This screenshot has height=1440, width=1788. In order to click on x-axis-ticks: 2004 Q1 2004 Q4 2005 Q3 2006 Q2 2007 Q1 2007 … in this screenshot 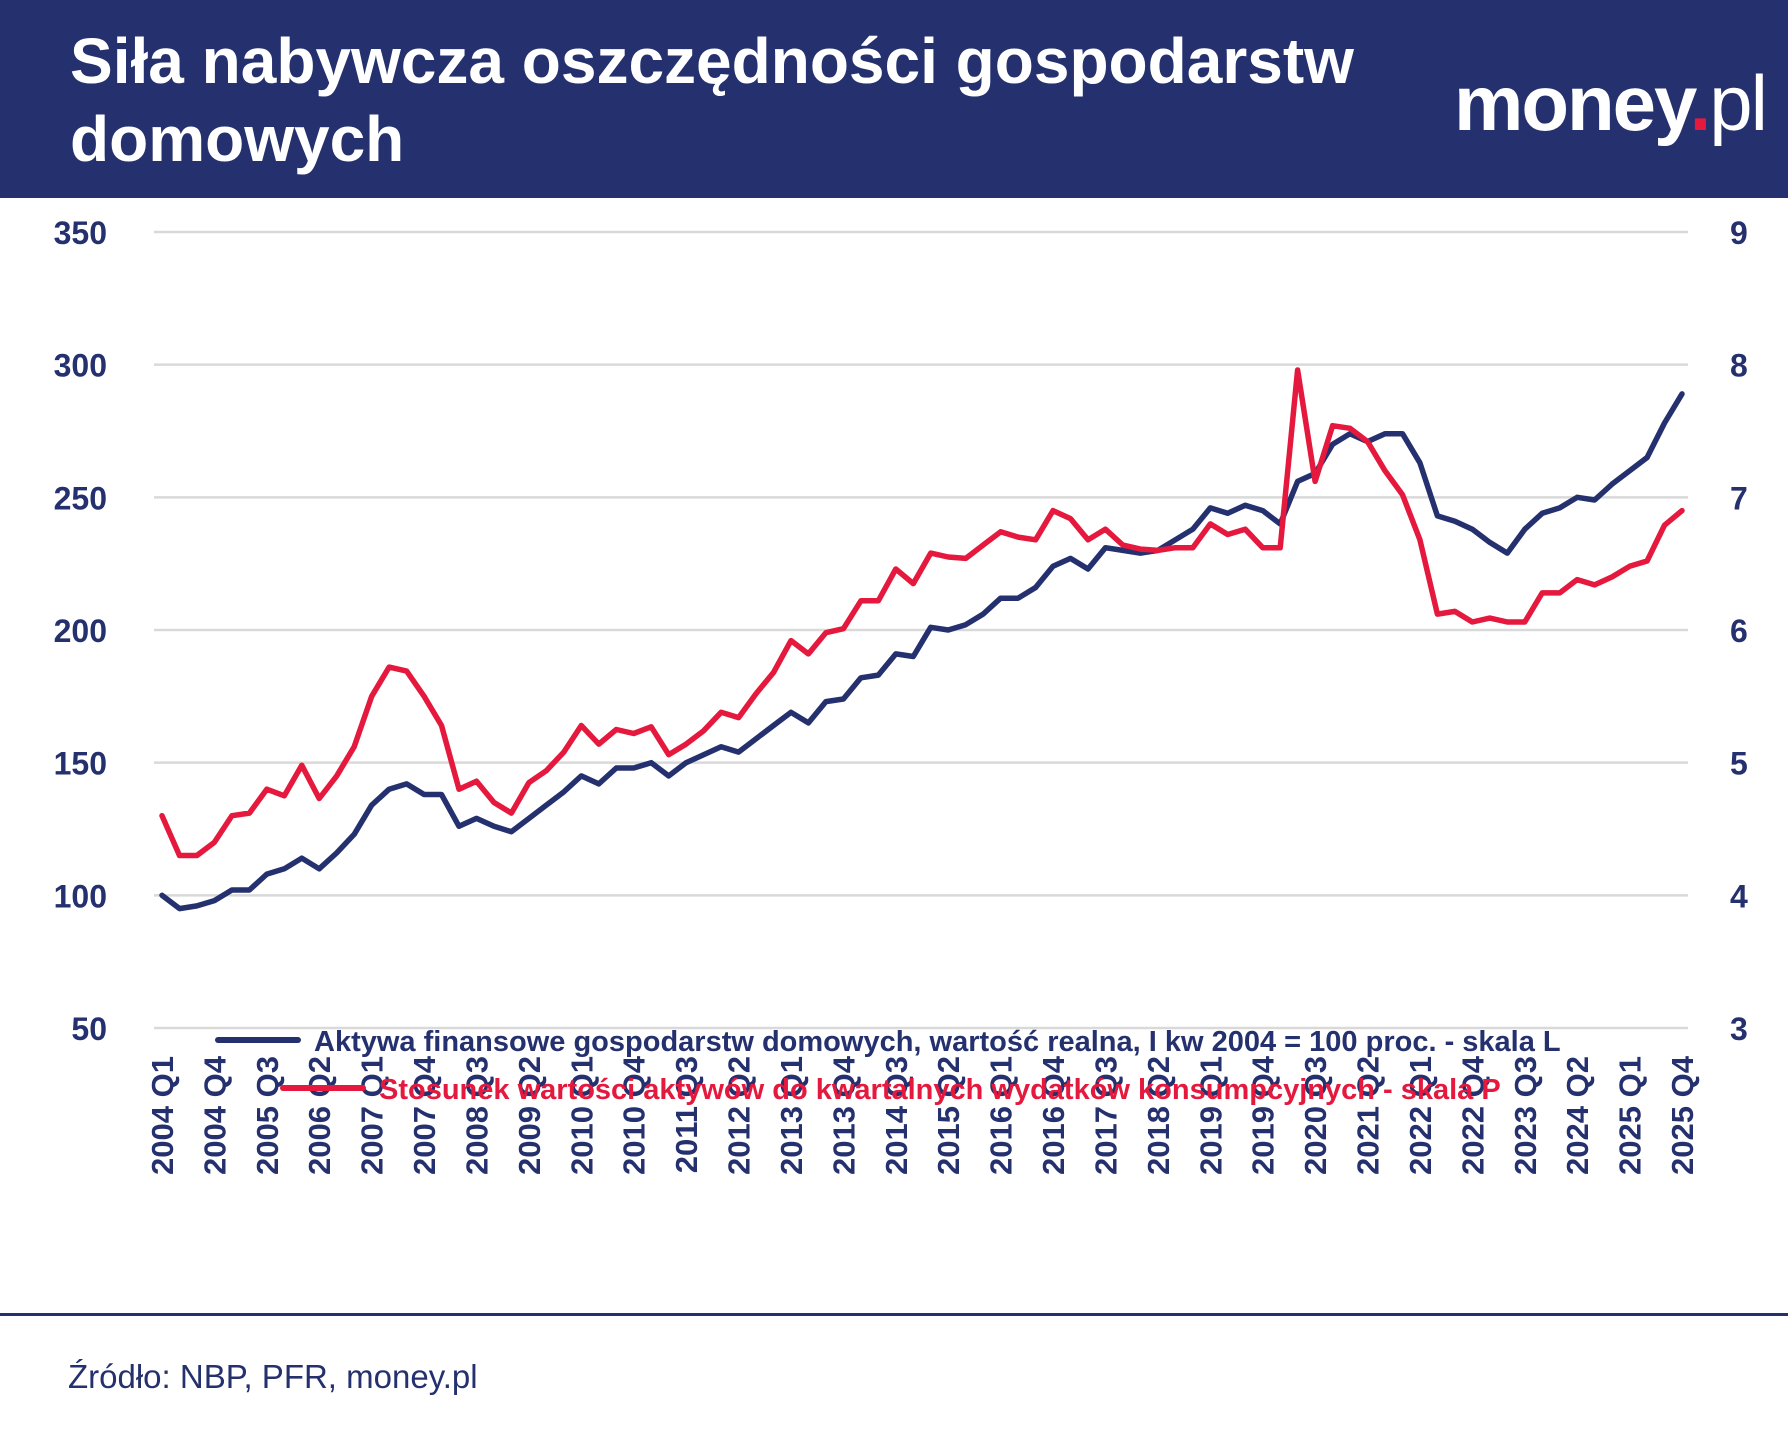, I will do `click(922, 1115)`.